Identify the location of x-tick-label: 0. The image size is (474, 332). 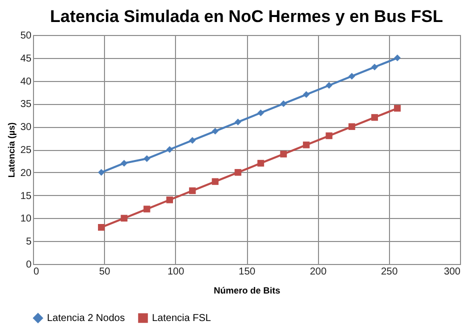
(37, 272).